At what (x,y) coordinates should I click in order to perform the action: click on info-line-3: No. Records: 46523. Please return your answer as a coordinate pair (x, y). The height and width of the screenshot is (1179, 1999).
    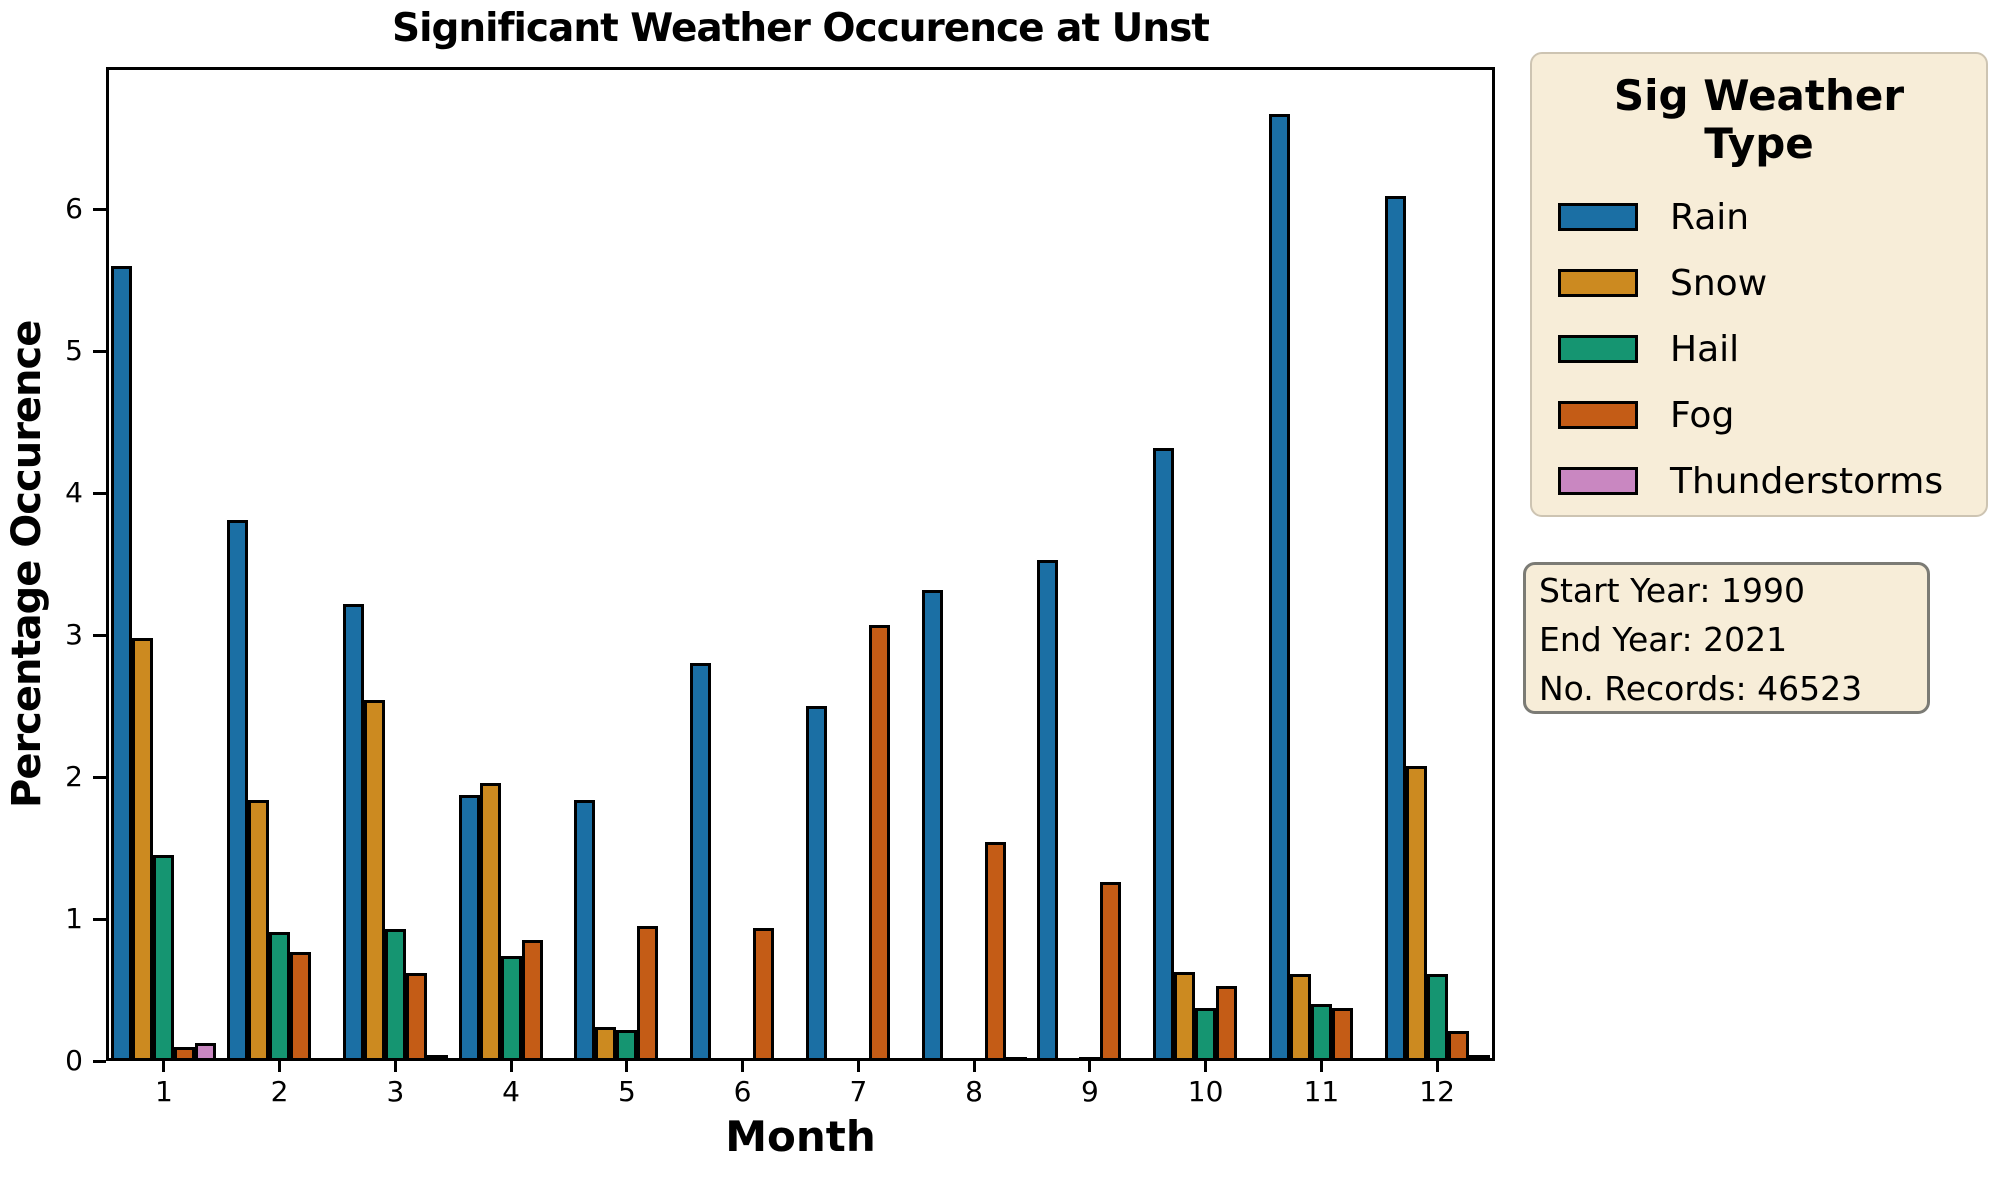
    Looking at the image, I should click on (1701, 688).